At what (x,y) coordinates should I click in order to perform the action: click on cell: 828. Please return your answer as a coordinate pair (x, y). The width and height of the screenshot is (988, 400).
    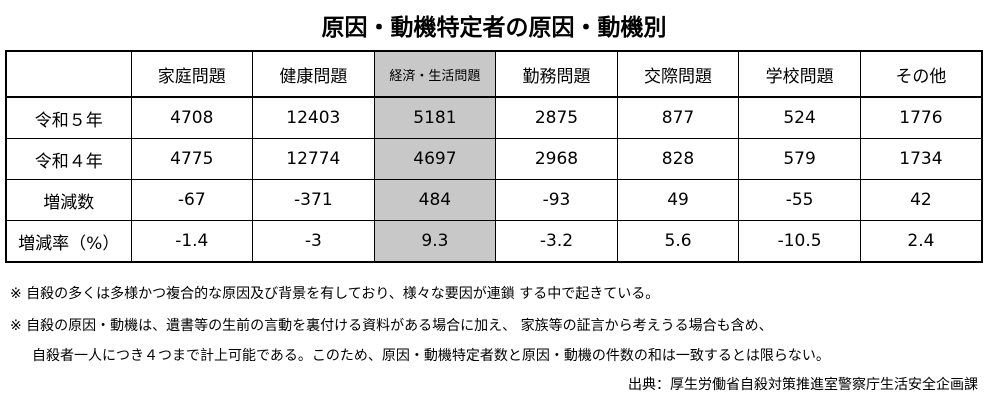
    Looking at the image, I should click on (678, 159).